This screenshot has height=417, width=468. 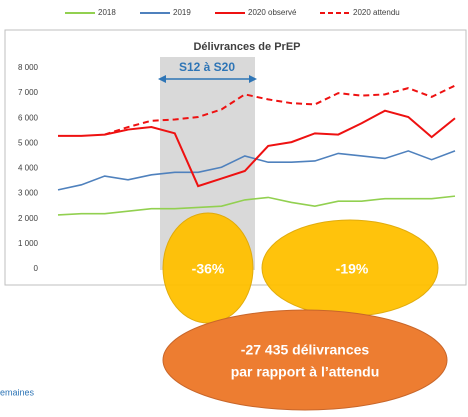 I want to click on annotation: -36%, so click(x=208, y=269).